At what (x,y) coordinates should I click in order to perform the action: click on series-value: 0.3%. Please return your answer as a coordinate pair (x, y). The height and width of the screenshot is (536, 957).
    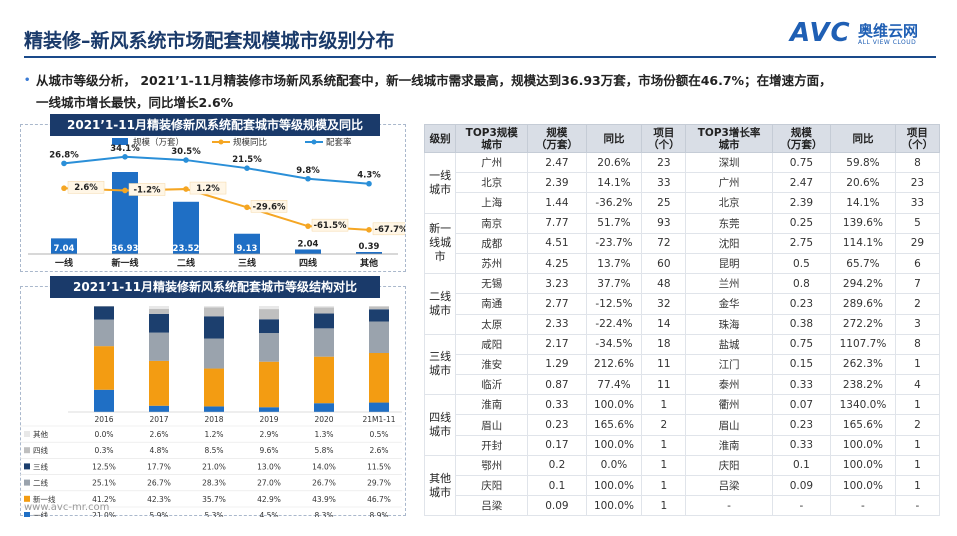
    Looking at the image, I should click on (103, 450).